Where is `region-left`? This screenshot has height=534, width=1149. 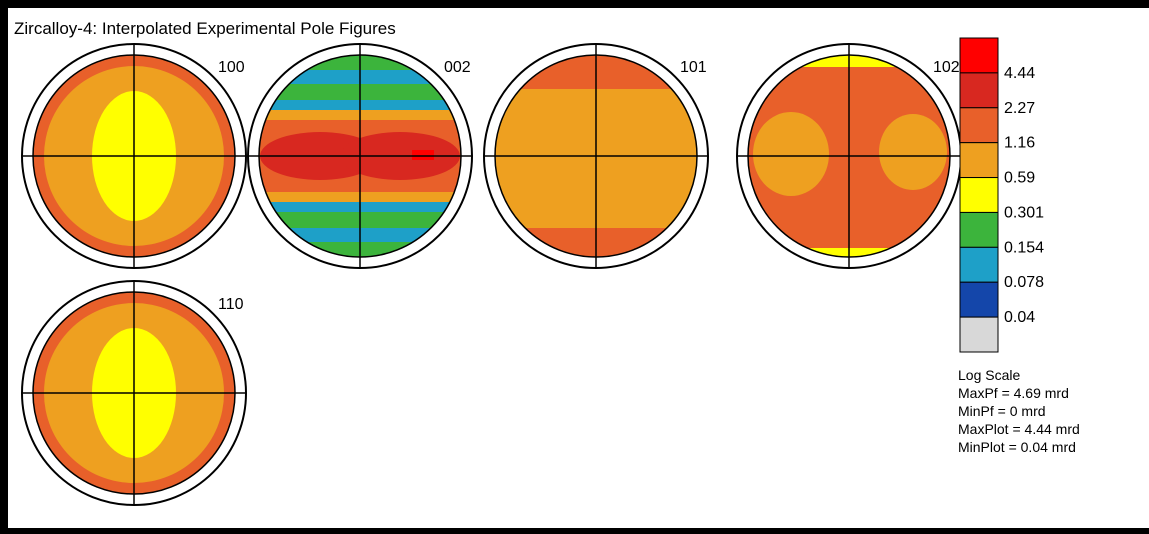
region-left is located at coordinates (791, 154).